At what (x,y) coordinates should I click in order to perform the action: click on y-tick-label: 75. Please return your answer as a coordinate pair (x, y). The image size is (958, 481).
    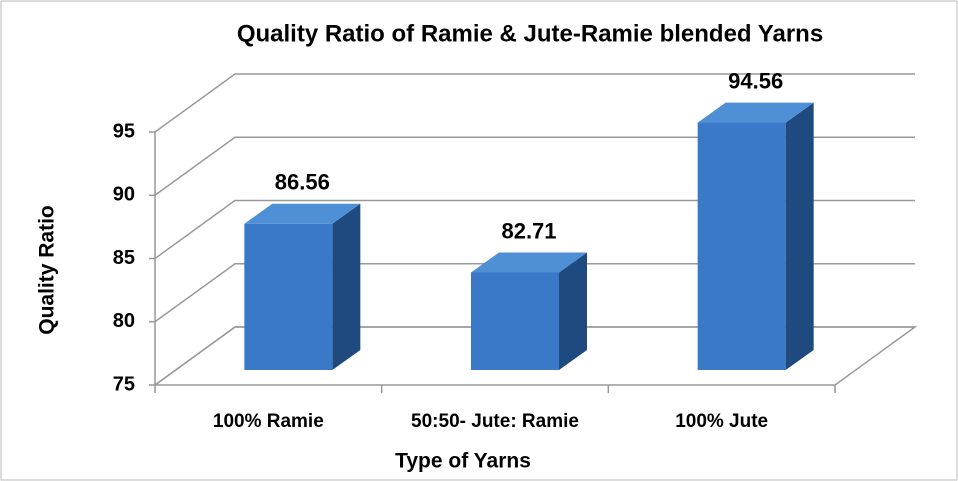
    Looking at the image, I should click on (124, 384).